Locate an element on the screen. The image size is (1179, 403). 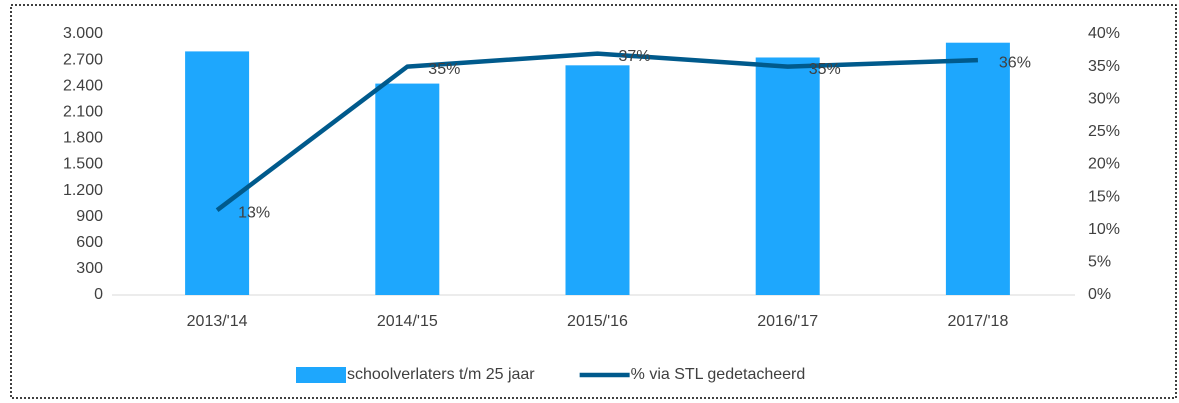
y-tick-label: 600 is located at coordinates (89, 242).